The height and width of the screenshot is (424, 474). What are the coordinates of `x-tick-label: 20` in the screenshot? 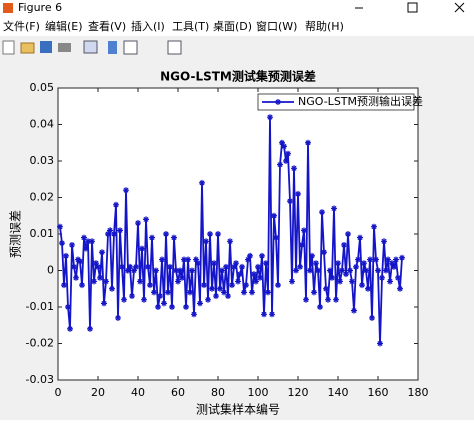 It's located at (98, 392).